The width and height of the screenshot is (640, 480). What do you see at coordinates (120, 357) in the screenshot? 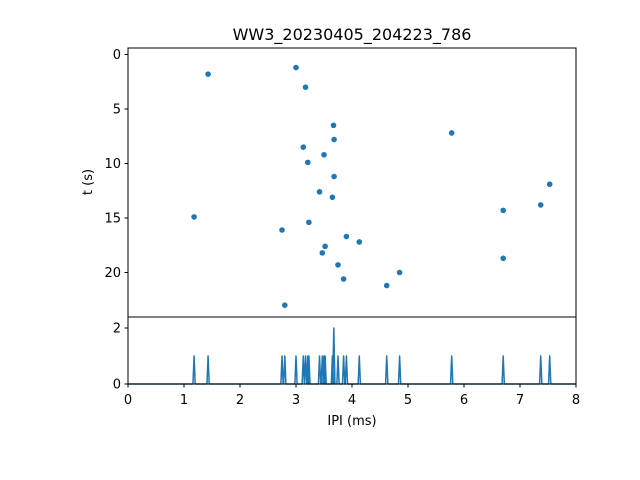
I see `histogram-y-ticks: 02` at bounding box center [120, 357].